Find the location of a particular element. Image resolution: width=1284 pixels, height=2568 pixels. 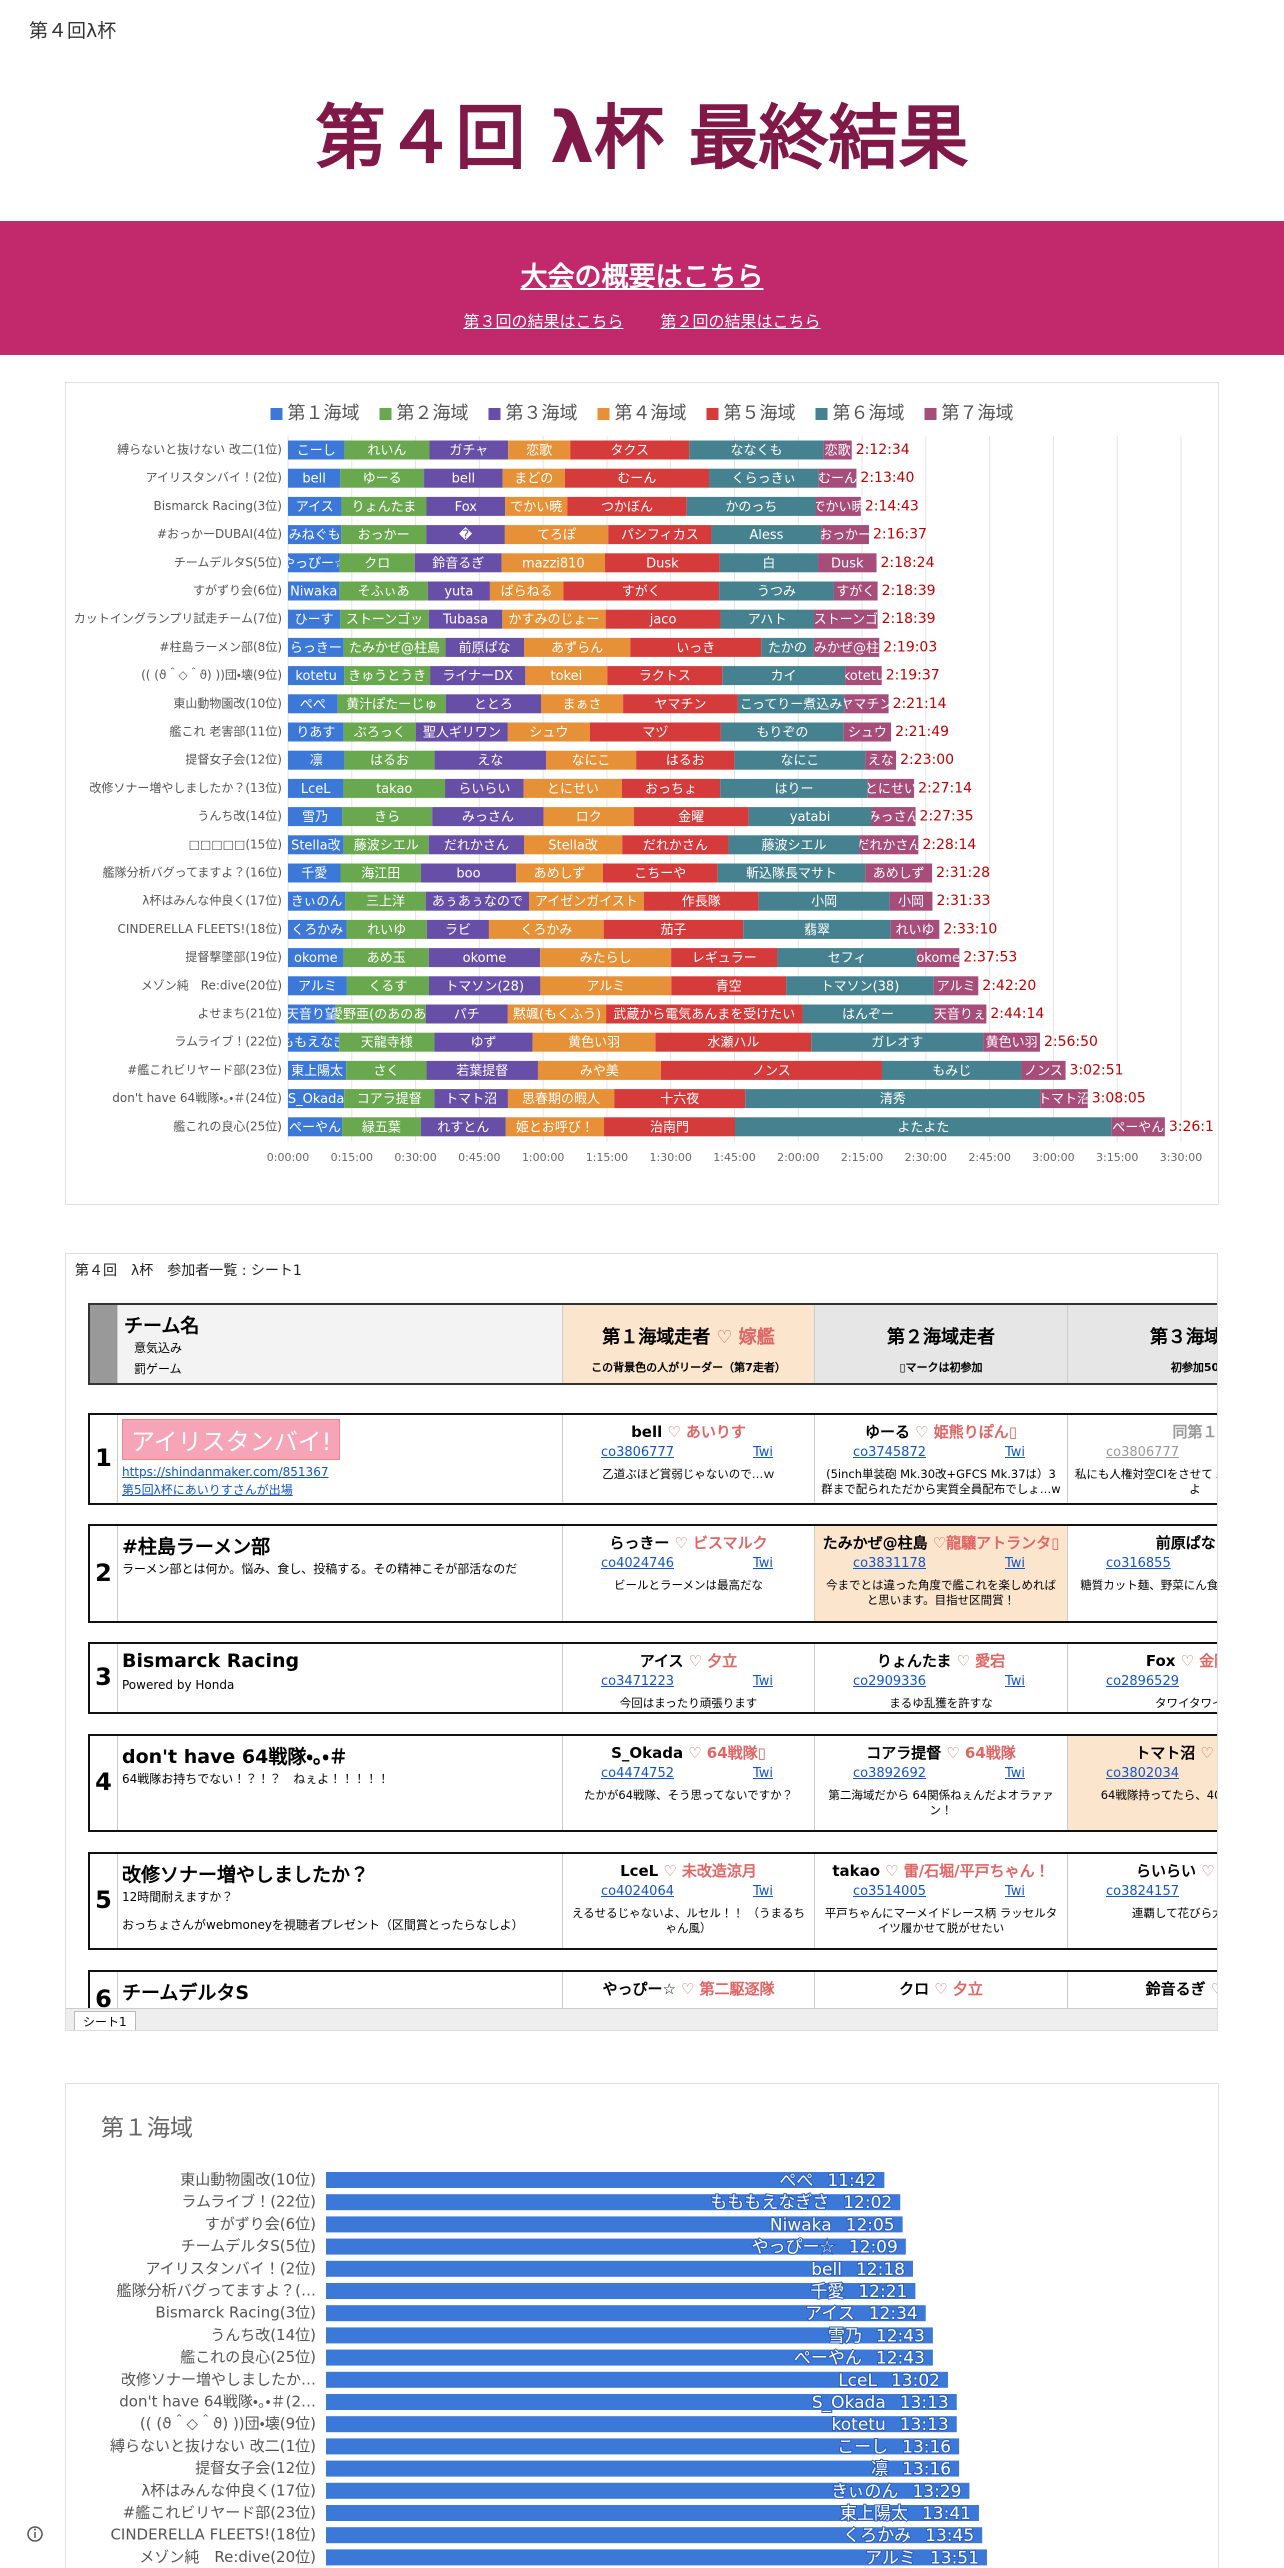

team-name: don't have 64戦隊・。・＃ is located at coordinates (235, 1757).